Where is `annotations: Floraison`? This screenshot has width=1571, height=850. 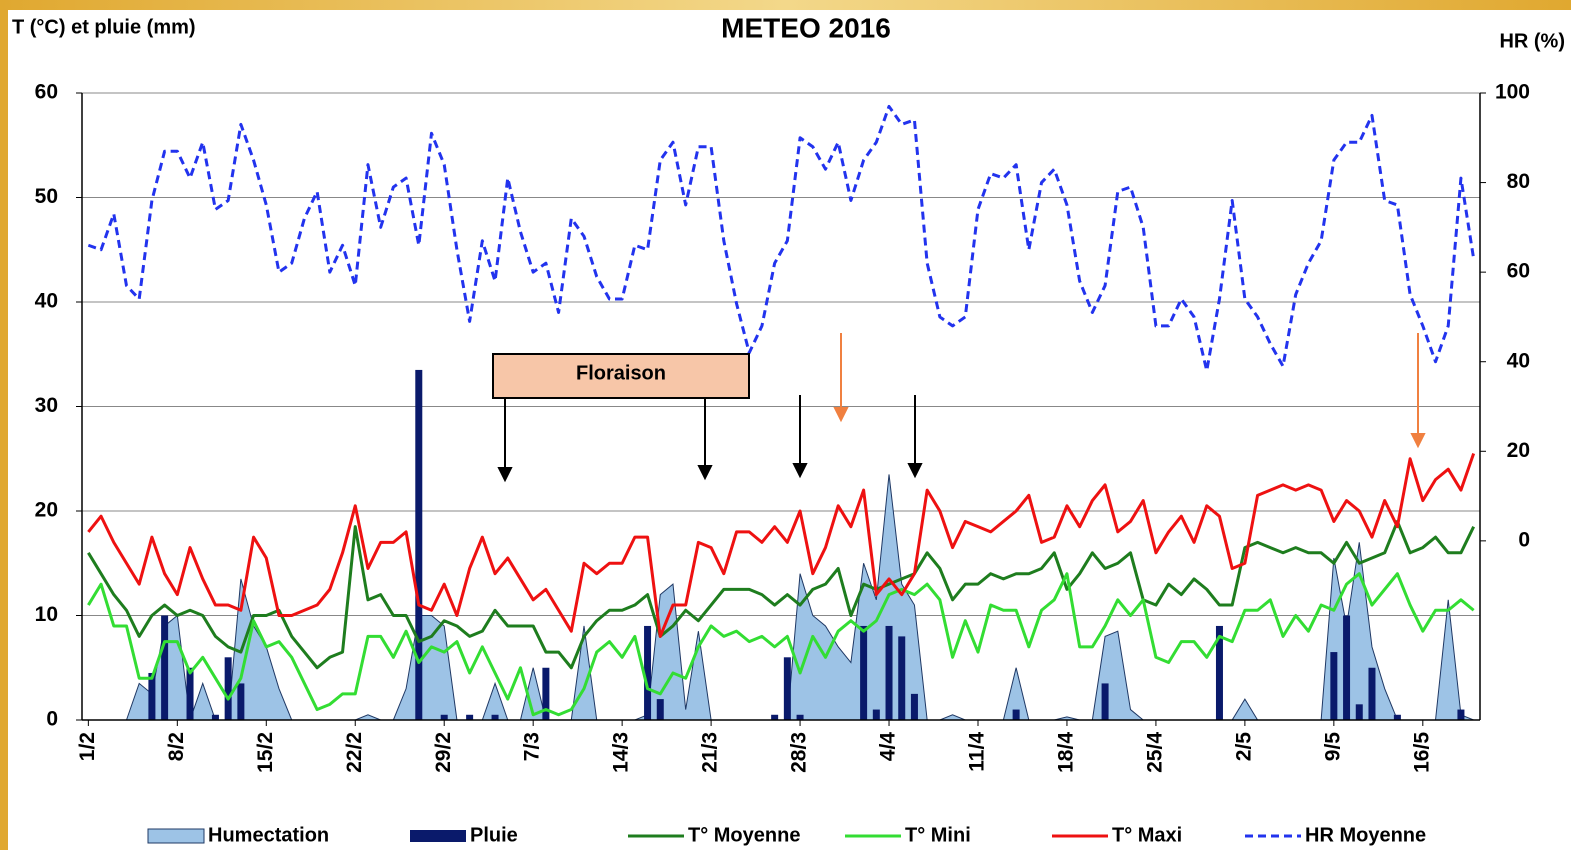 annotations: Floraison is located at coordinates (959, 408).